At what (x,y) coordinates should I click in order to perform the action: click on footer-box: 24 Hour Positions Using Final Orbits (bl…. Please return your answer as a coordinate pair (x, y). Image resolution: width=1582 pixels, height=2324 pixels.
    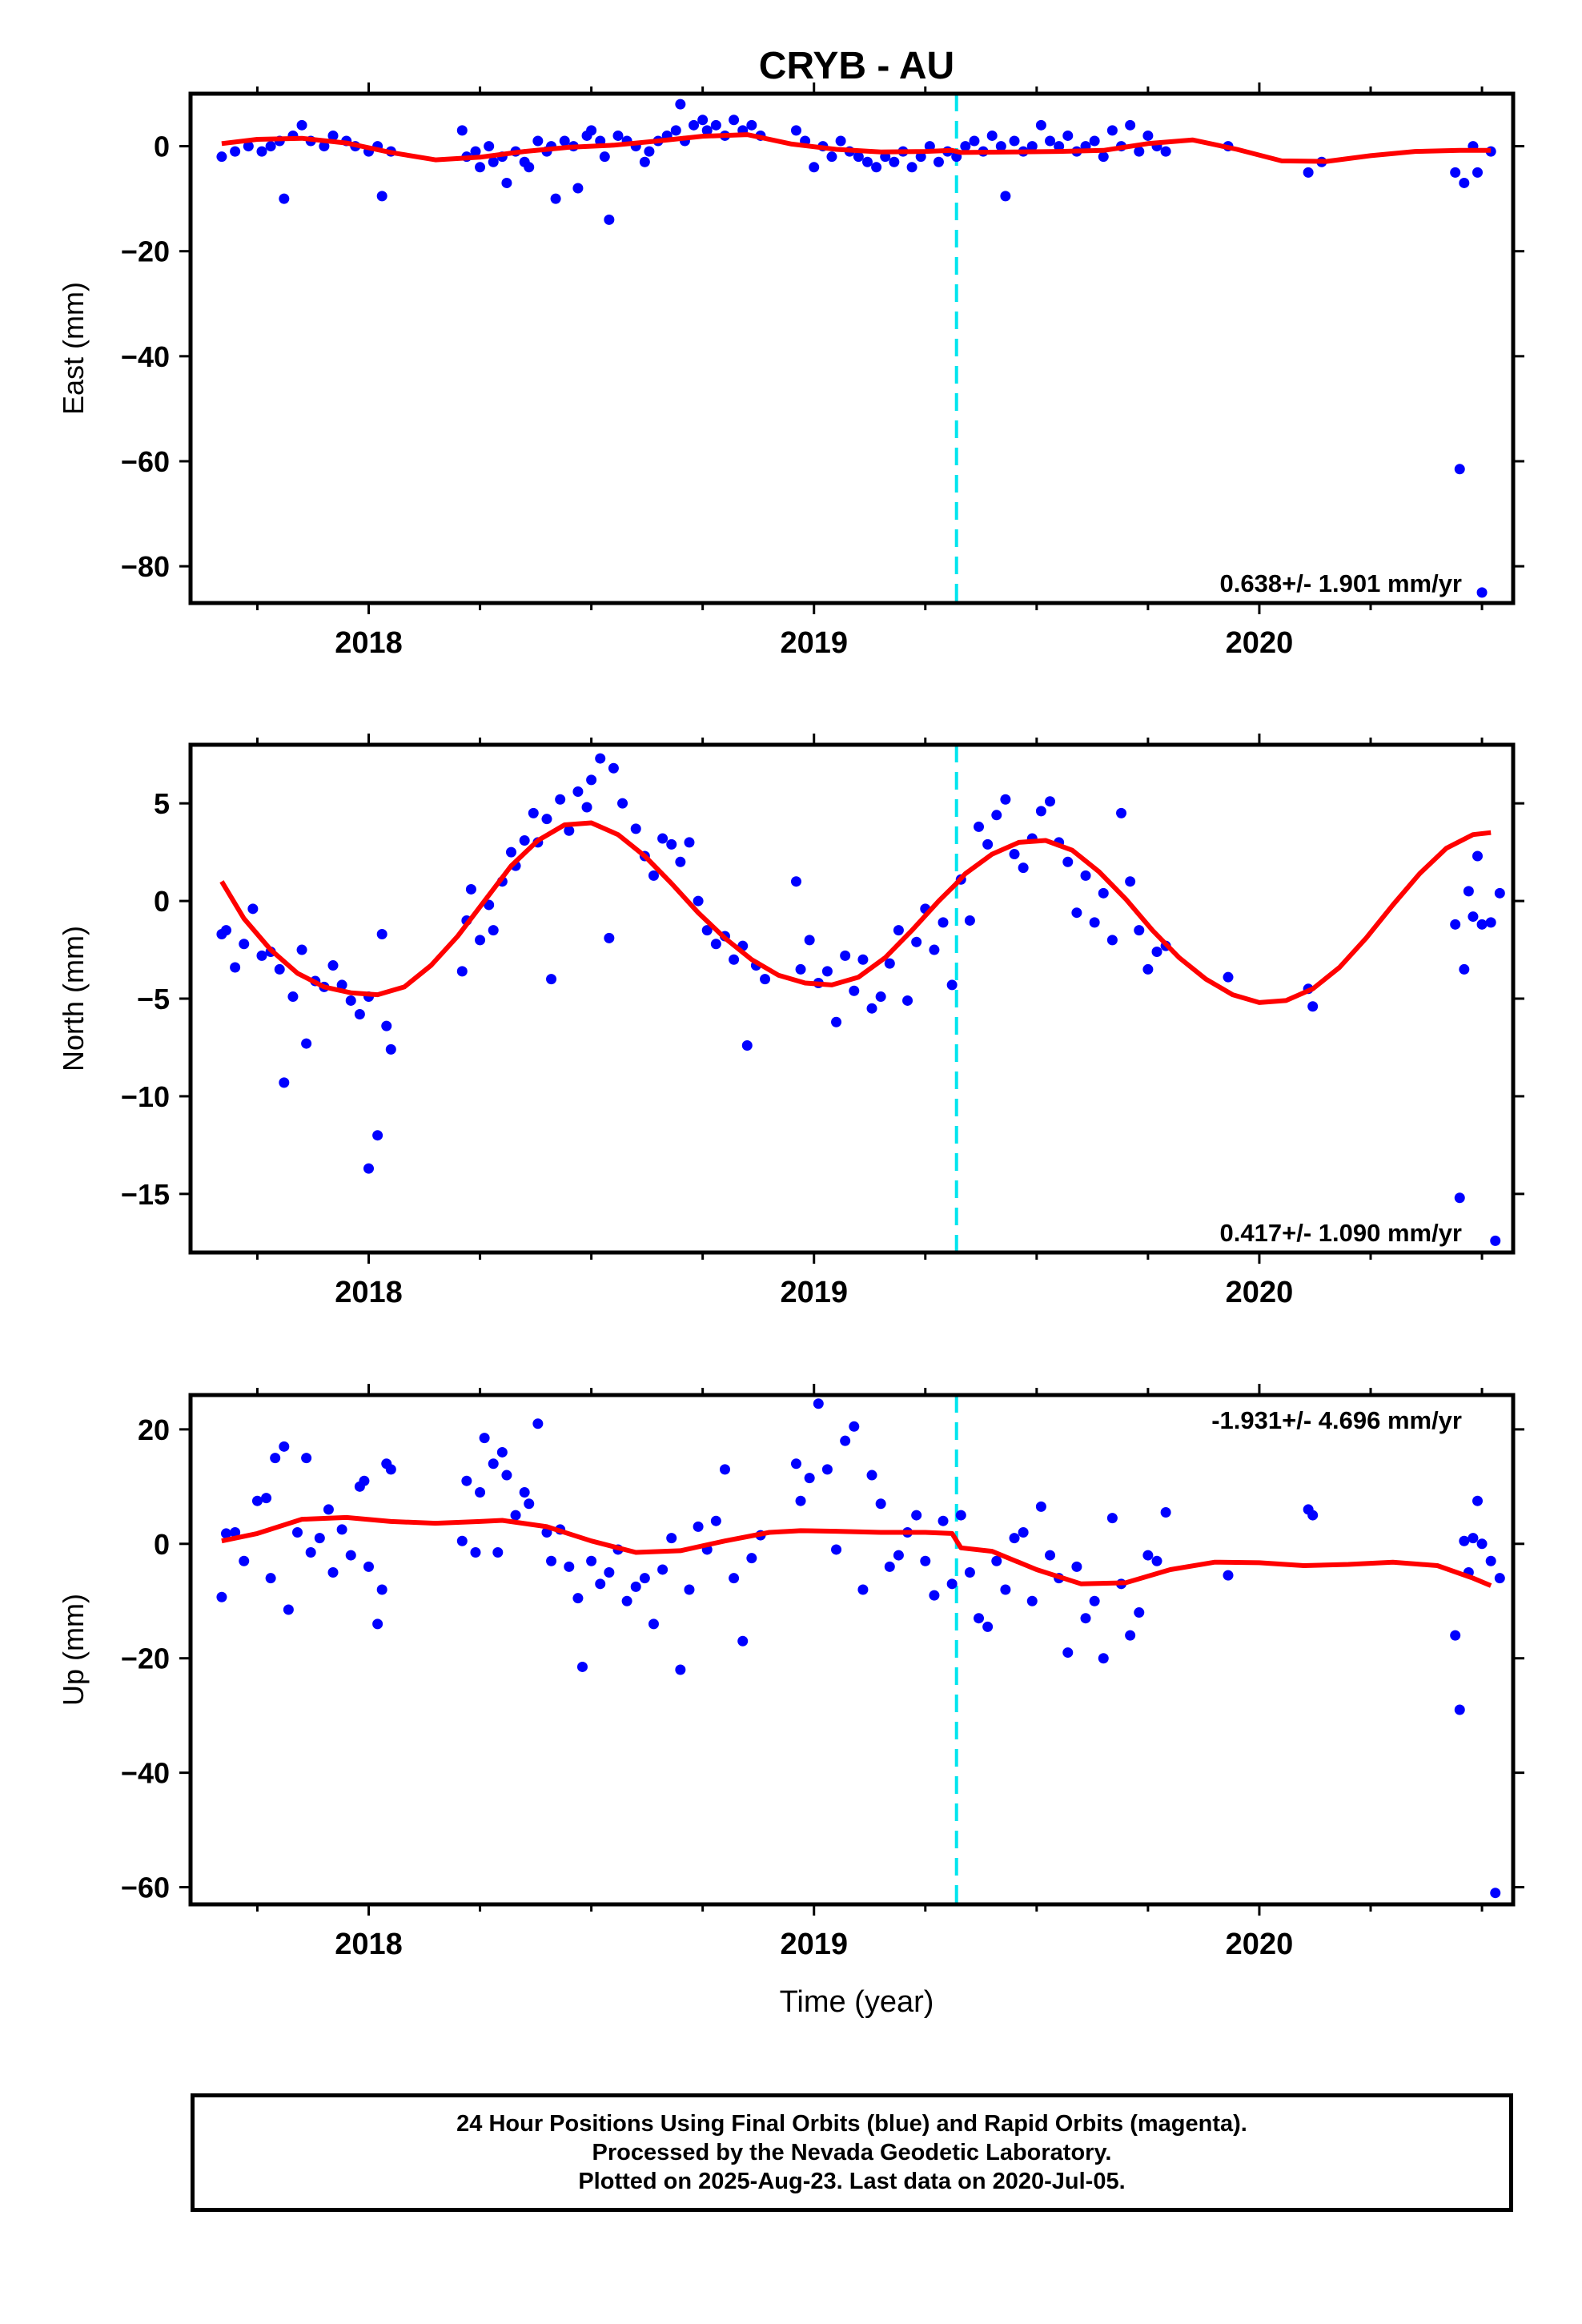
    Looking at the image, I should click on (852, 2152).